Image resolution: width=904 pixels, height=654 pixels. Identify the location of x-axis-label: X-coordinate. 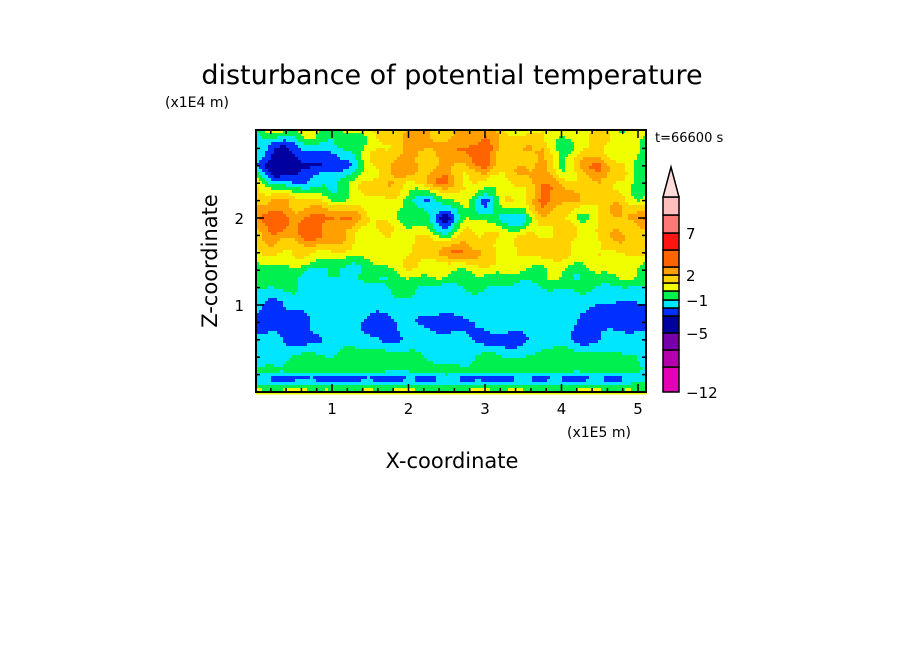
(452, 461).